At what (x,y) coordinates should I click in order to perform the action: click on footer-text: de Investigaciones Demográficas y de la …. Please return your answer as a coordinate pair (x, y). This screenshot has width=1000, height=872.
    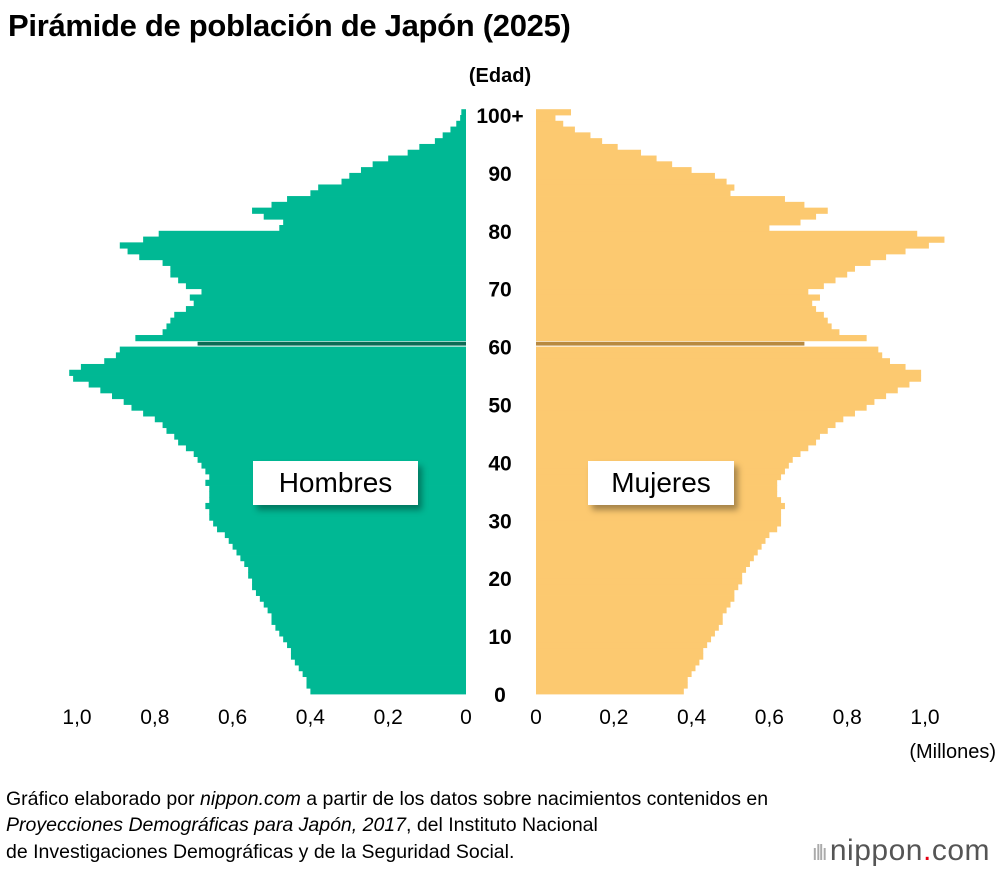
    Looking at the image, I should click on (260, 852).